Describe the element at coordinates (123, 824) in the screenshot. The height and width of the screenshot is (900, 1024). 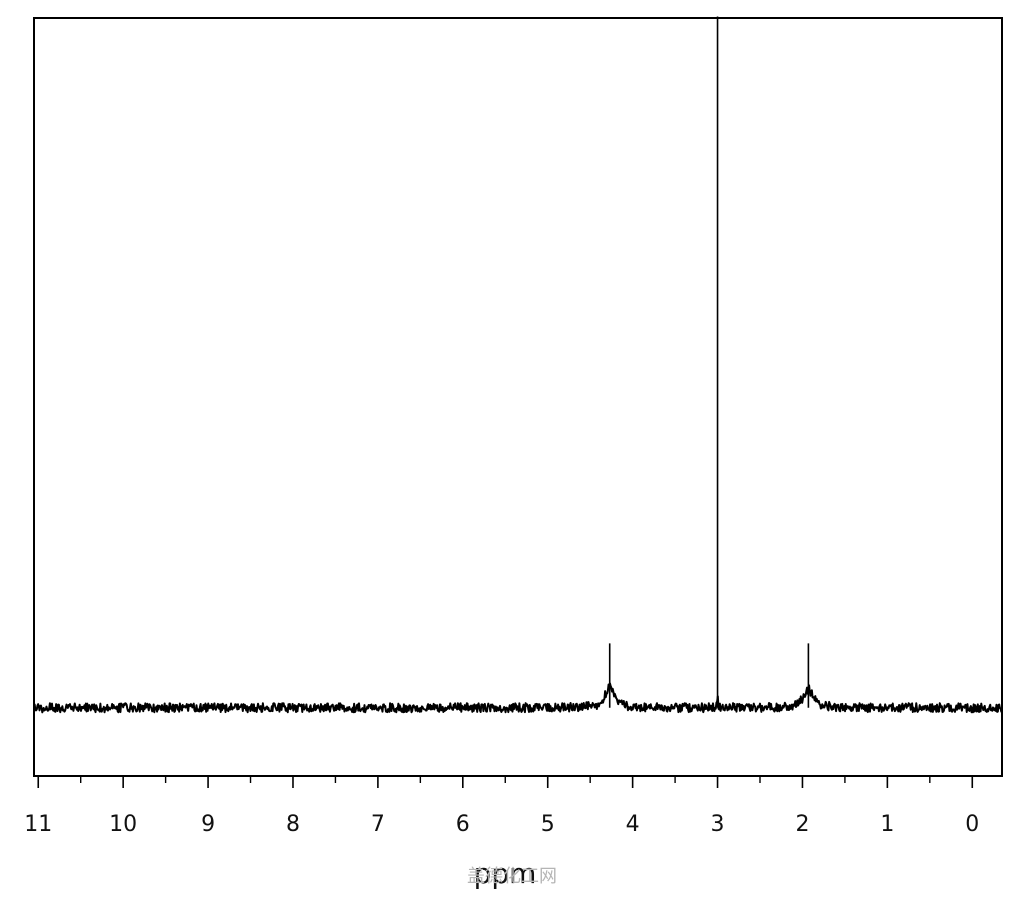
I see `x-tick-label: 10` at that location.